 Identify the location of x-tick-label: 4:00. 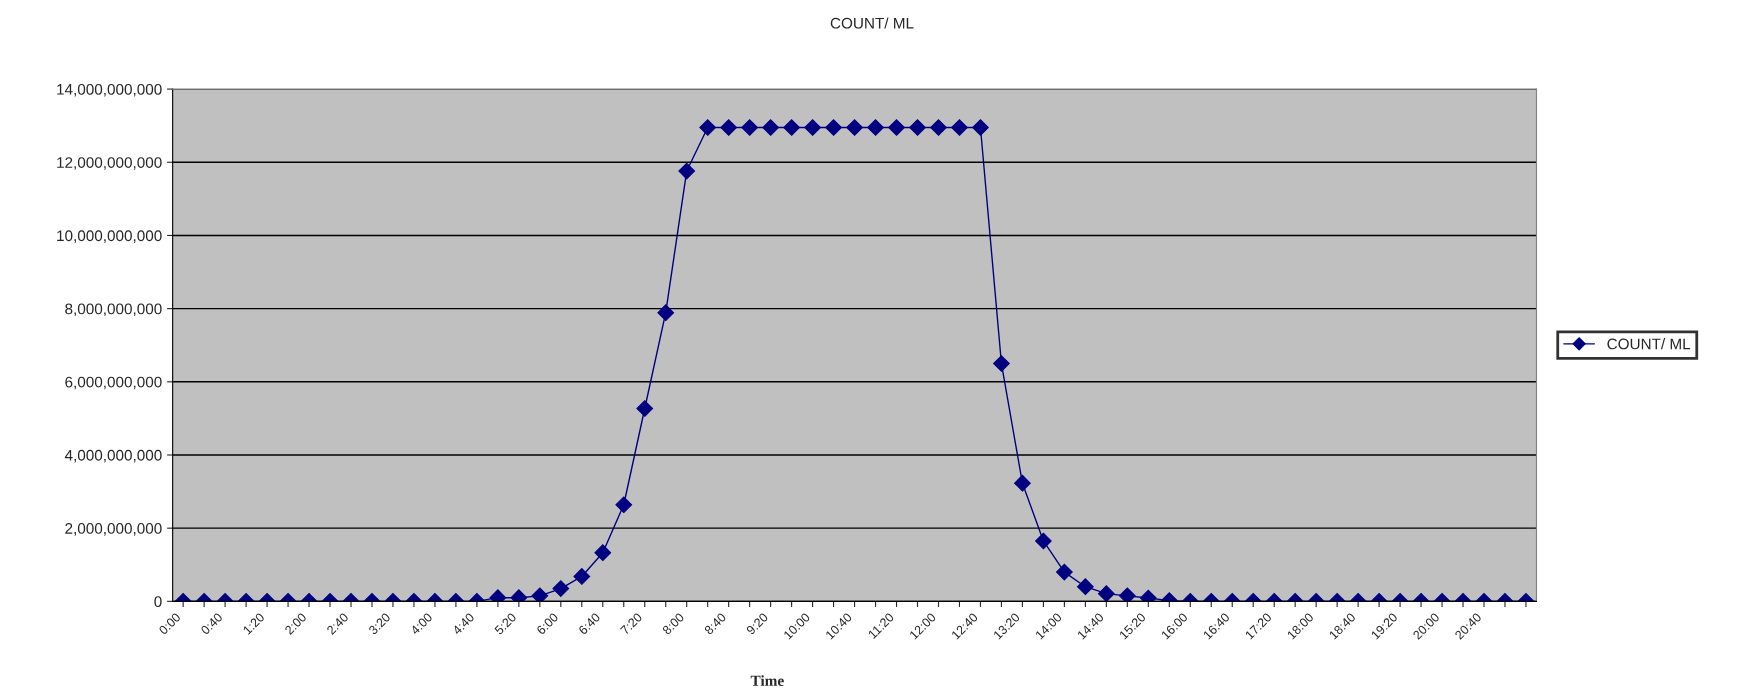
(421, 624).